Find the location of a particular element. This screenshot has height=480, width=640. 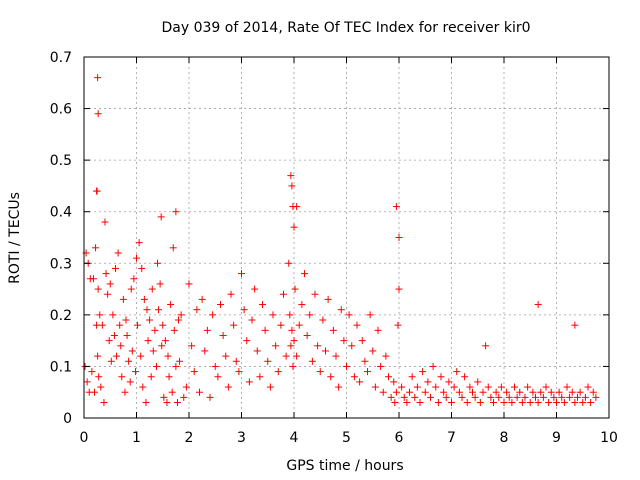

x-tick-label: 7 is located at coordinates (451, 438).